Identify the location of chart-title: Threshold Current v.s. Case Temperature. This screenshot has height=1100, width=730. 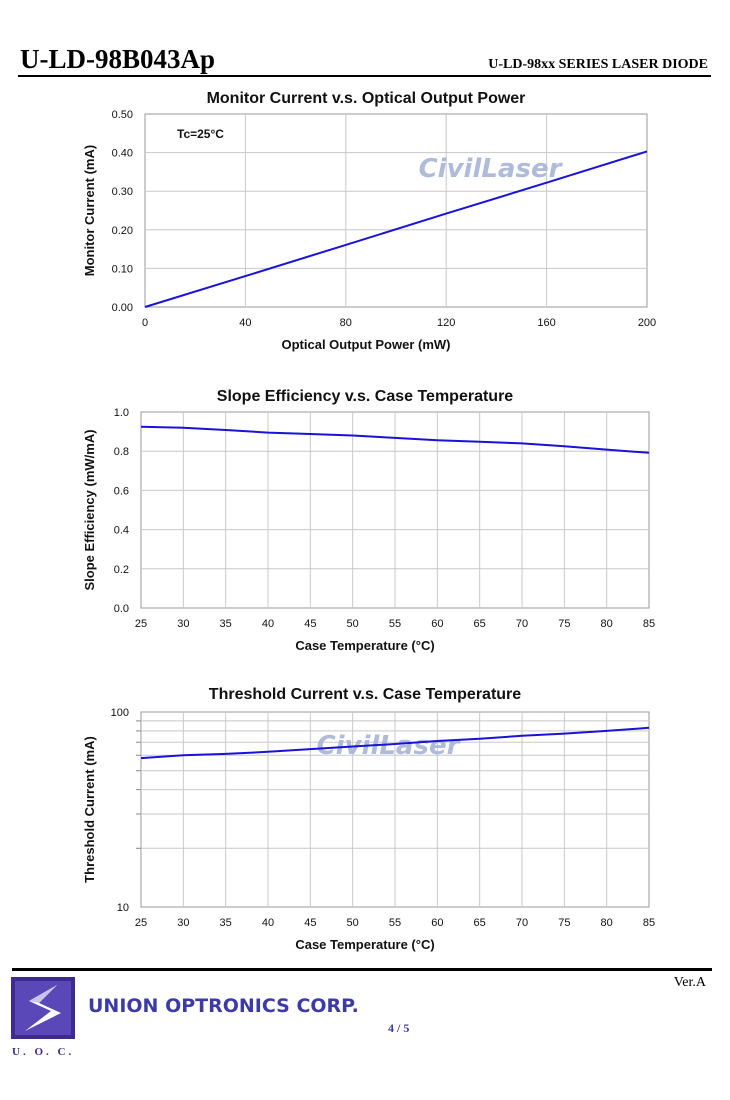
(365, 694).